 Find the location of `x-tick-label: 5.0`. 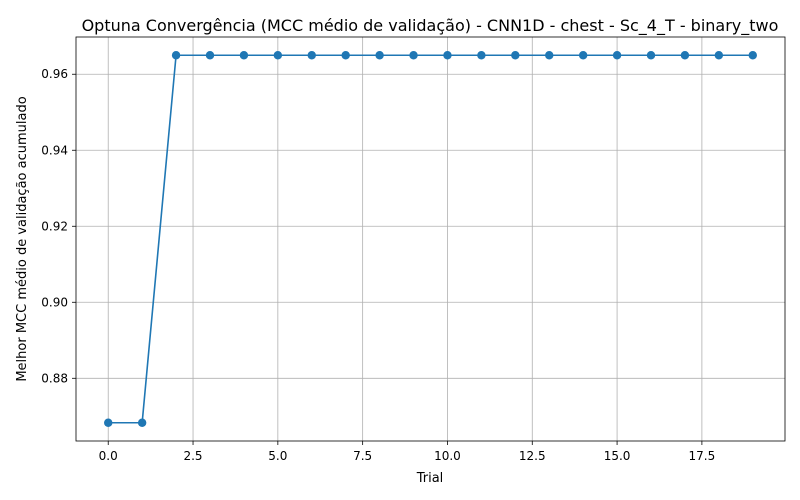

x-tick-label: 5.0 is located at coordinates (277, 456).